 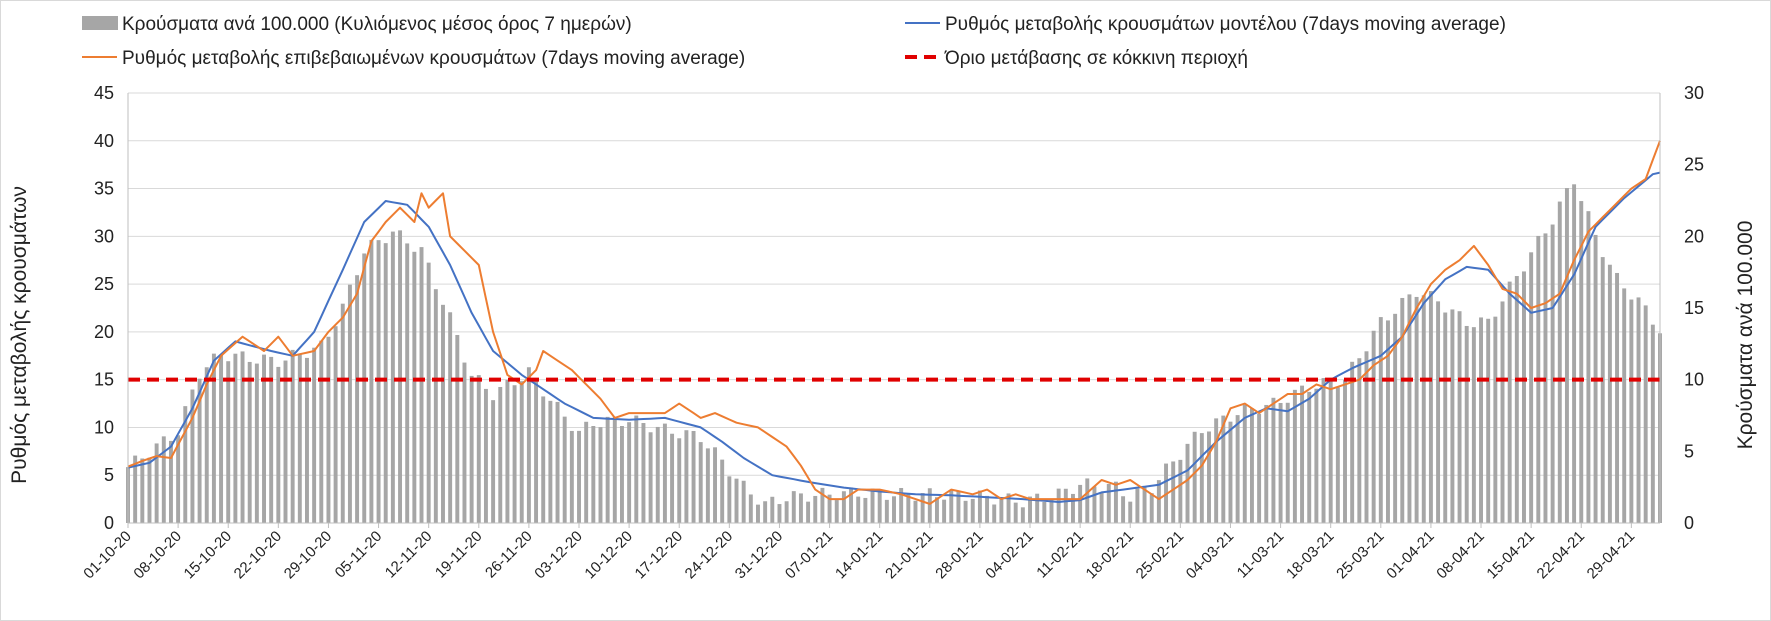 What do you see at coordinates (104, 380) in the screenshot?
I see `left-tick-label: 15` at bounding box center [104, 380].